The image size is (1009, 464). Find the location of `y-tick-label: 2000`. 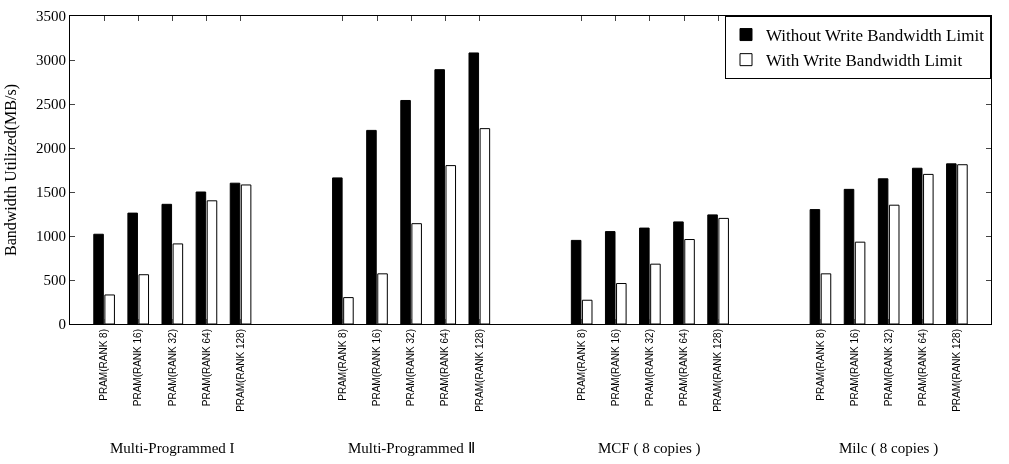

y-tick-label: 2000 is located at coordinates (51, 148).